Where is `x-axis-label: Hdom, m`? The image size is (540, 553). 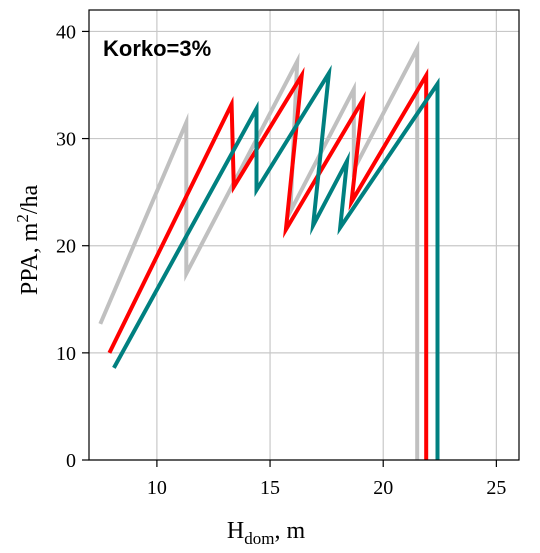
x-axis-label: Hdom, m is located at coordinates (266, 533).